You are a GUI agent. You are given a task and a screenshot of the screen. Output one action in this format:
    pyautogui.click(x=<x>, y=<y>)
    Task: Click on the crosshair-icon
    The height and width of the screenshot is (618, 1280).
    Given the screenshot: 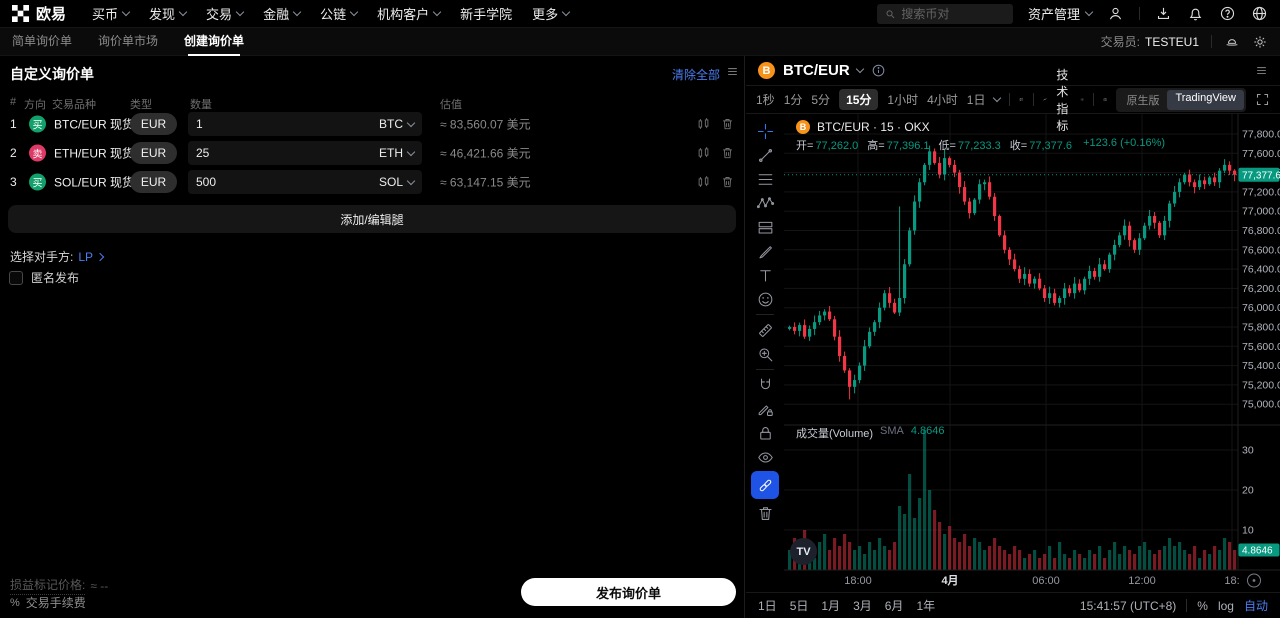 What is the action you would take?
    pyautogui.click(x=765, y=131)
    